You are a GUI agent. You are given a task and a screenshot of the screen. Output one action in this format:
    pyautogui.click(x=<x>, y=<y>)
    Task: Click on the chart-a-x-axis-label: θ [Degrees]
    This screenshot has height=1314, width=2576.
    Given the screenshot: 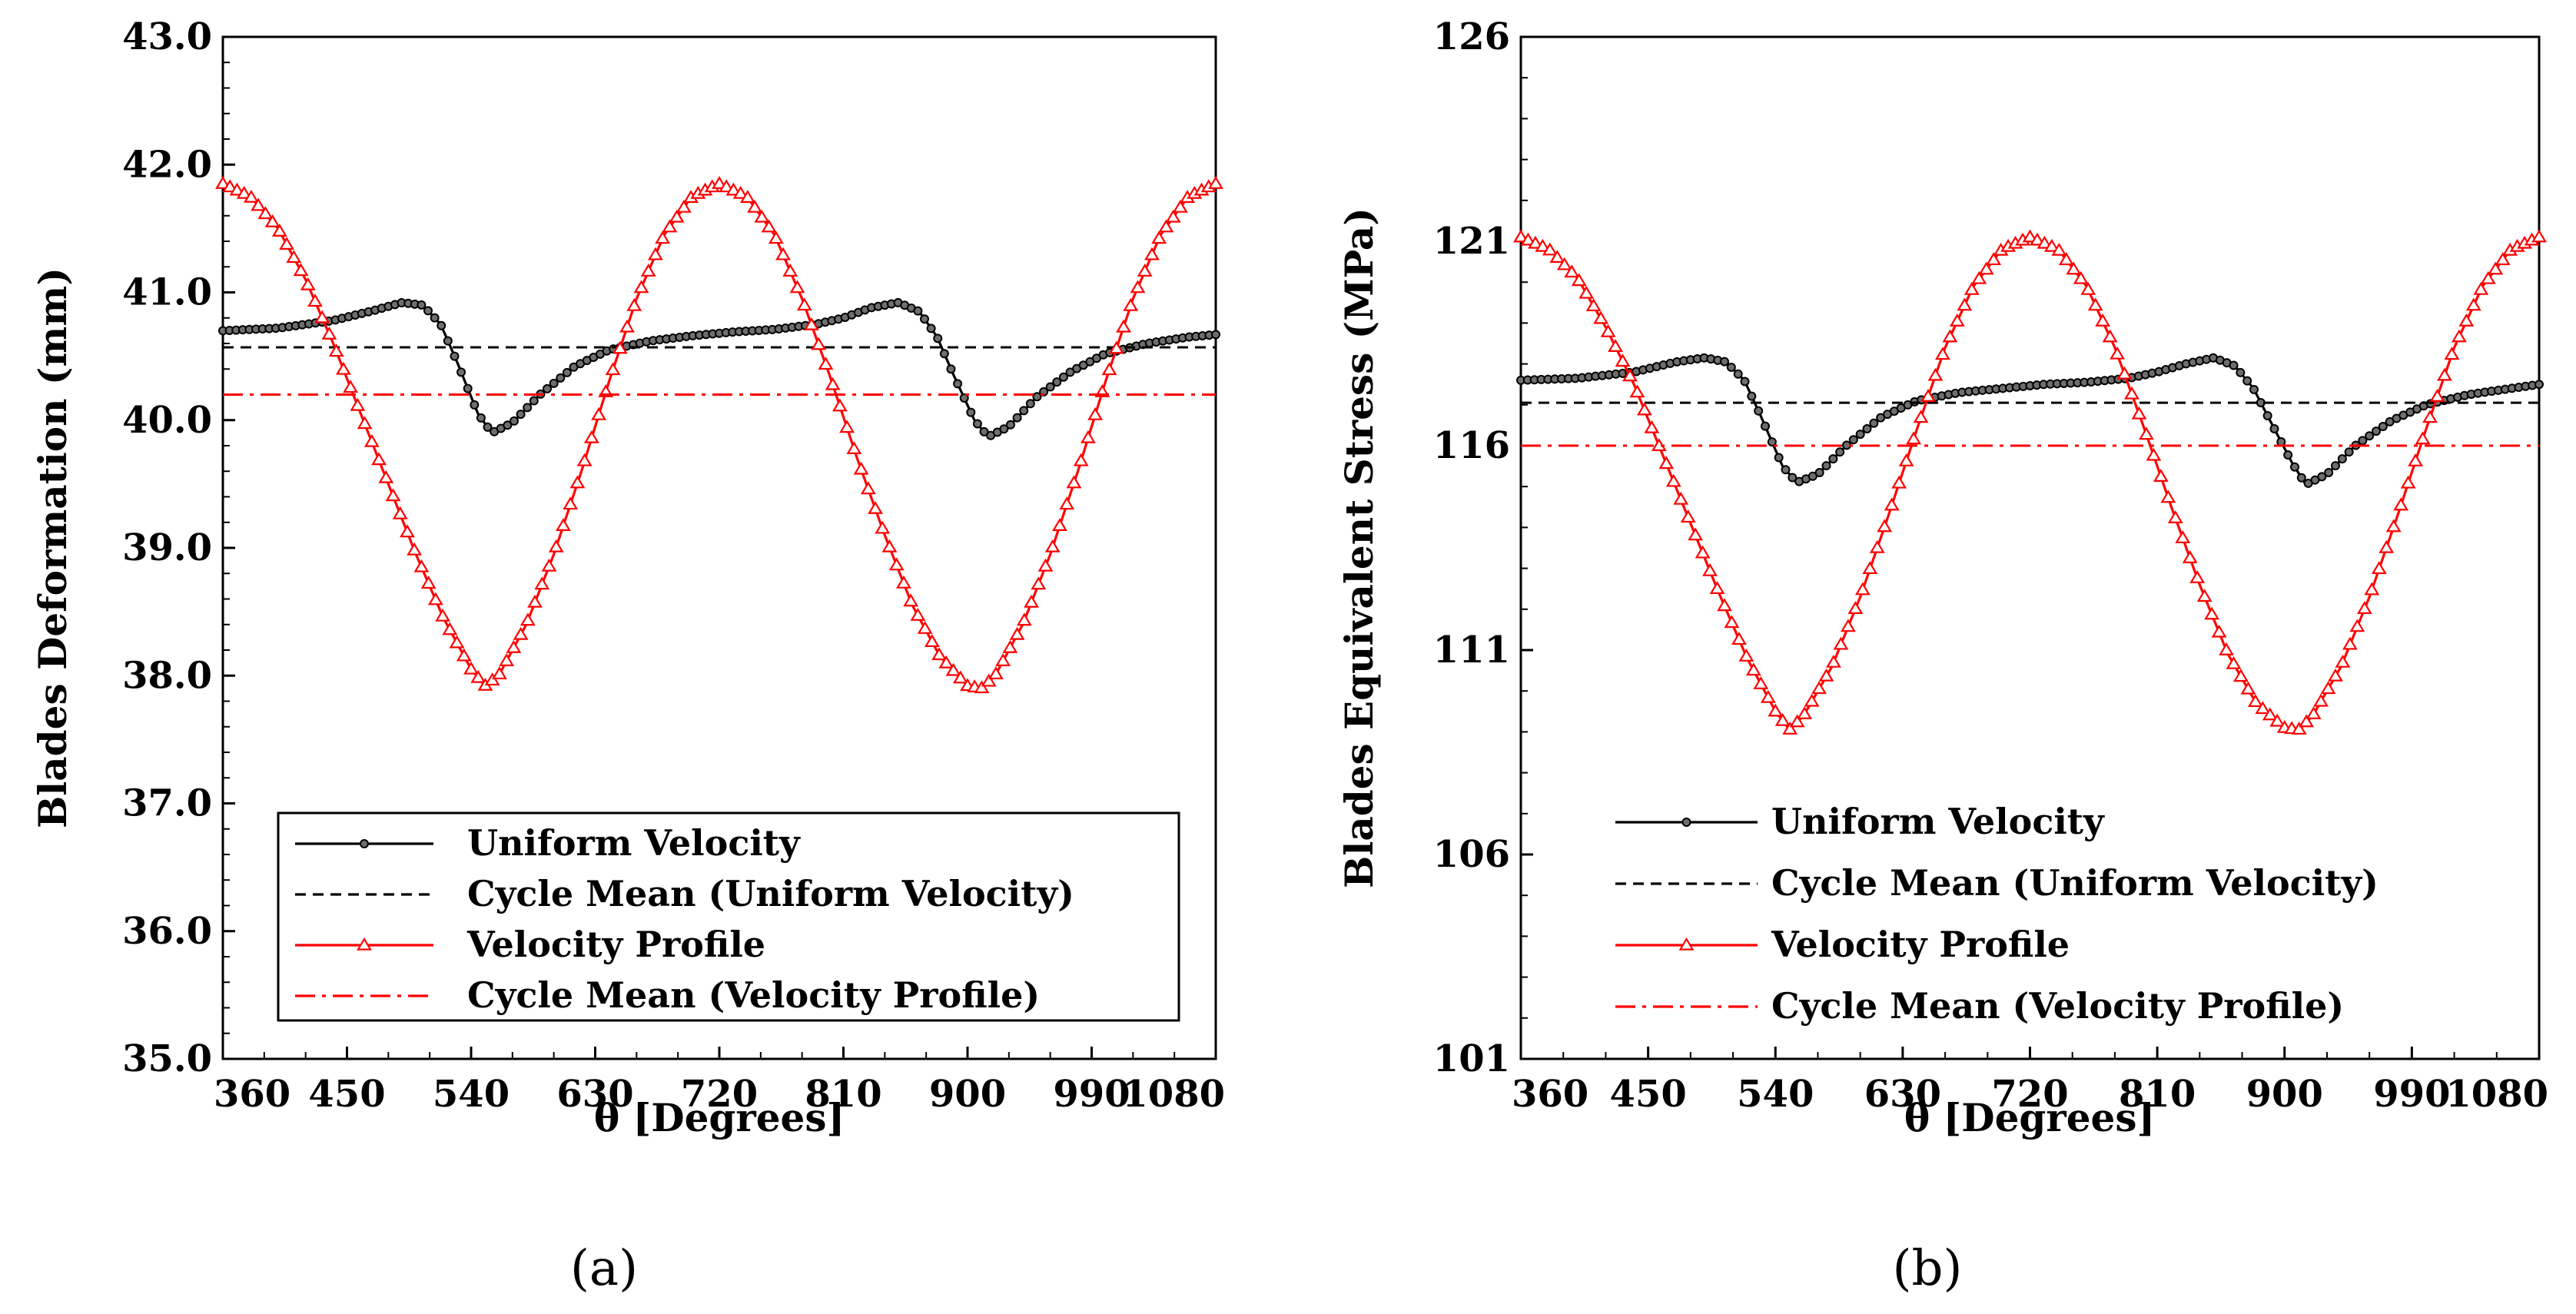 What is the action you would take?
    pyautogui.click(x=719, y=1117)
    